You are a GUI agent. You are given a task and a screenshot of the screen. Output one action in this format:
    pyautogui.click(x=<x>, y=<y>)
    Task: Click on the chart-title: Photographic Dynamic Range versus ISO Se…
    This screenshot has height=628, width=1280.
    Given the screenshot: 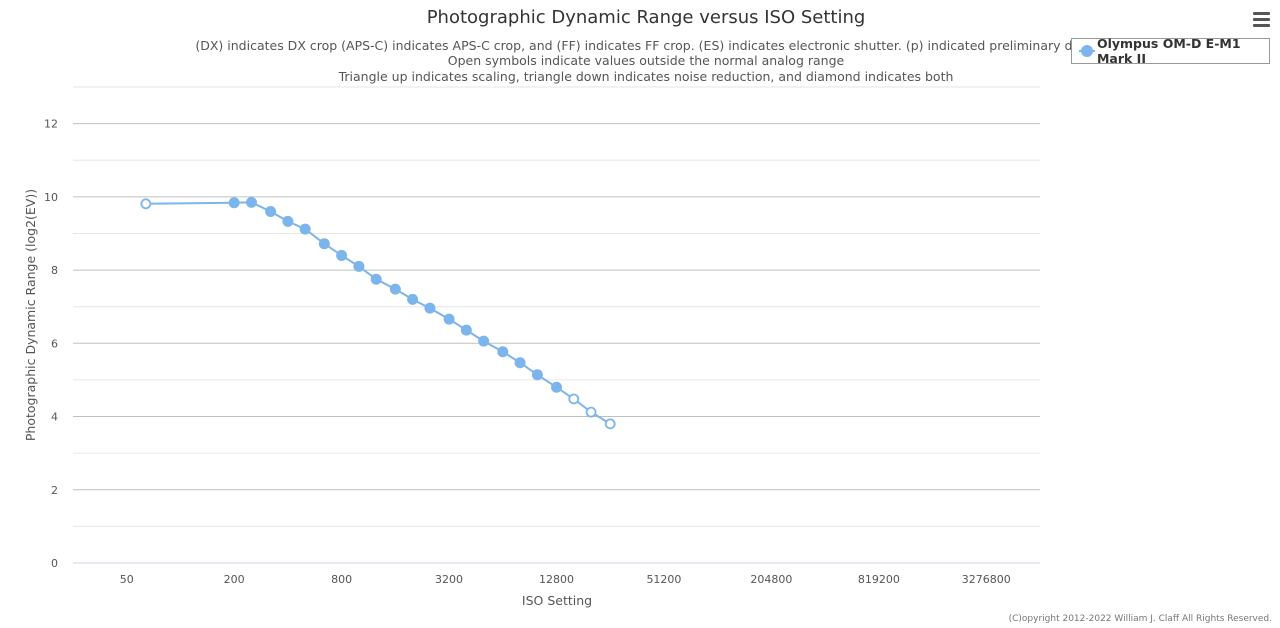 What is the action you would take?
    pyautogui.click(x=646, y=17)
    